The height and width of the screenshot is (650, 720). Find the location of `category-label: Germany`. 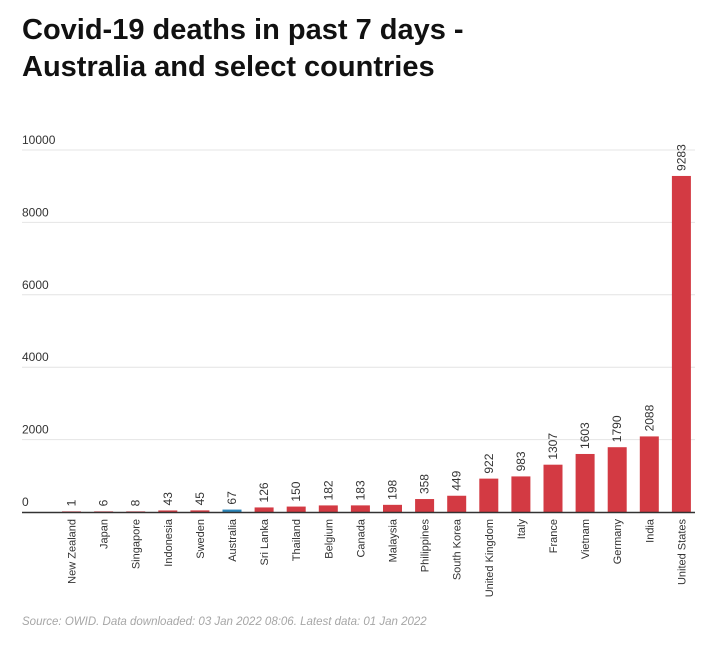

category-label: Germany is located at coordinates (618, 542).